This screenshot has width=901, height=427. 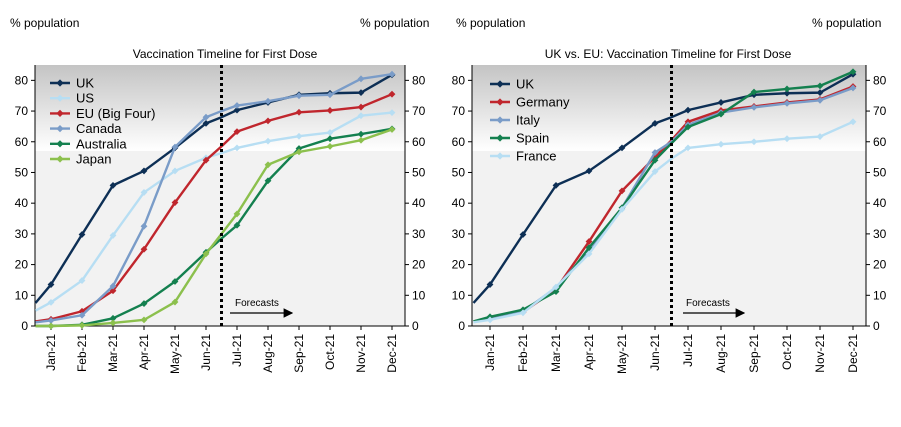 I want to click on left-axis-label: % population, so click(x=490, y=23).